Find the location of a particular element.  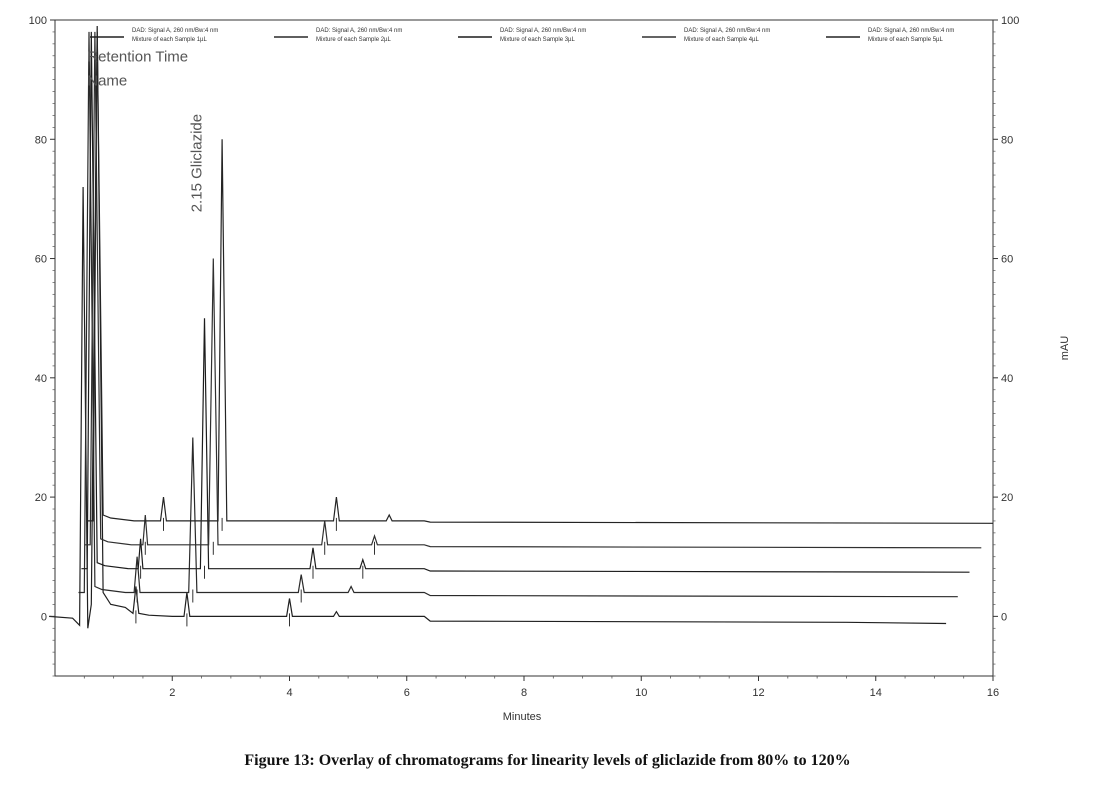

y-tick-label-right: 60 is located at coordinates (1007, 260).